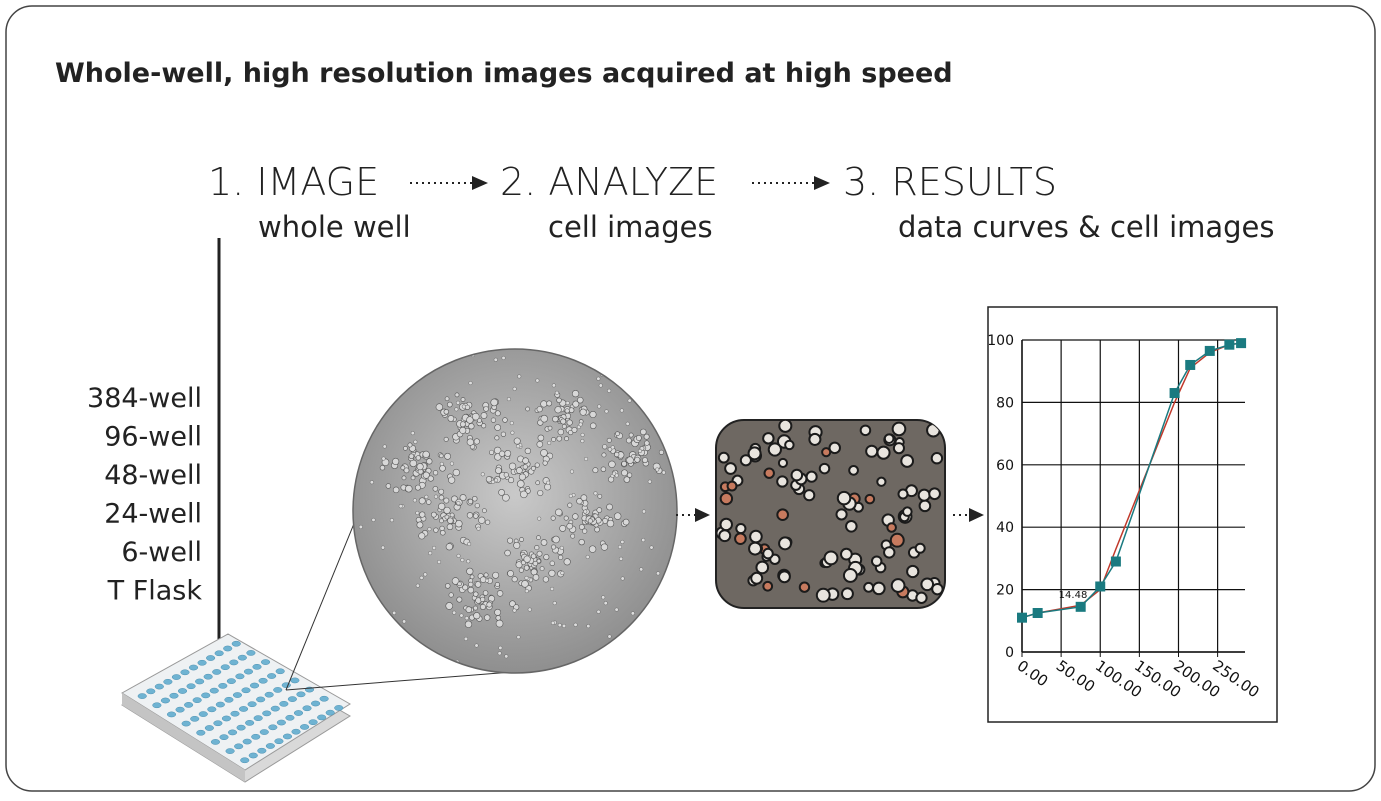 The height and width of the screenshot is (801, 1381). I want to click on y-tick-label: 20, so click(1005, 591).